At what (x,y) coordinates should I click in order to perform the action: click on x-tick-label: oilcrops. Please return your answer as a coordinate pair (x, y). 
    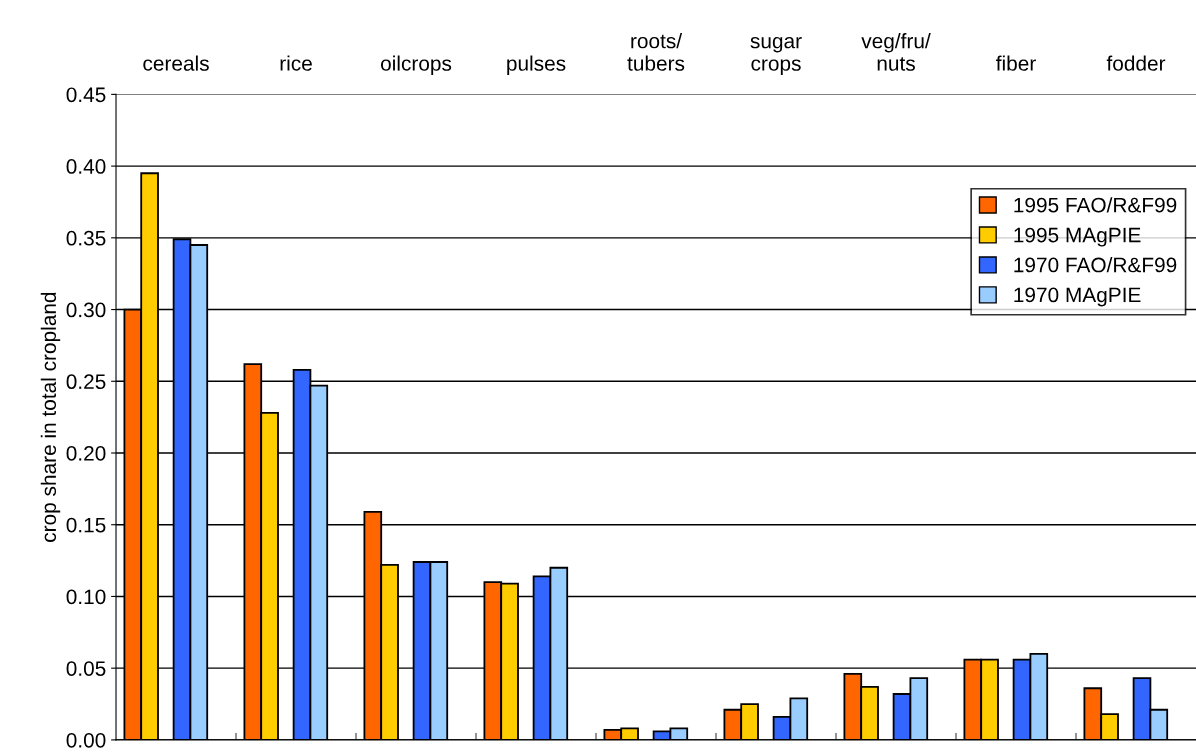
    Looking at the image, I should click on (416, 65).